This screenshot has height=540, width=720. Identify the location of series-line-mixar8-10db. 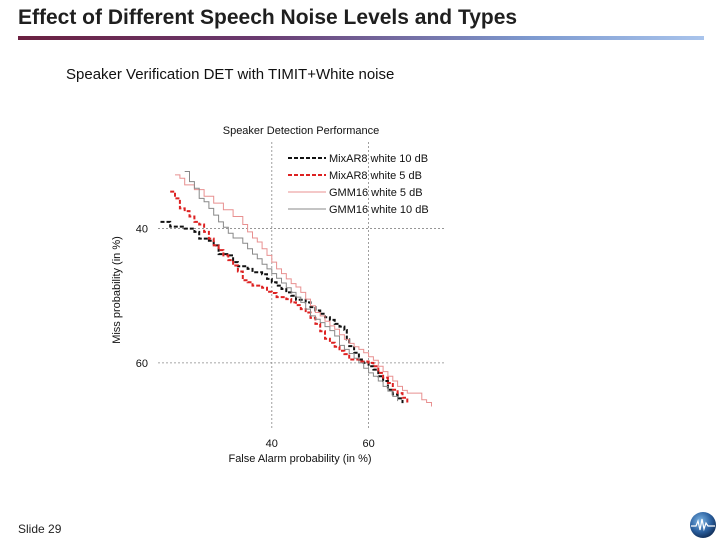
(282, 312).